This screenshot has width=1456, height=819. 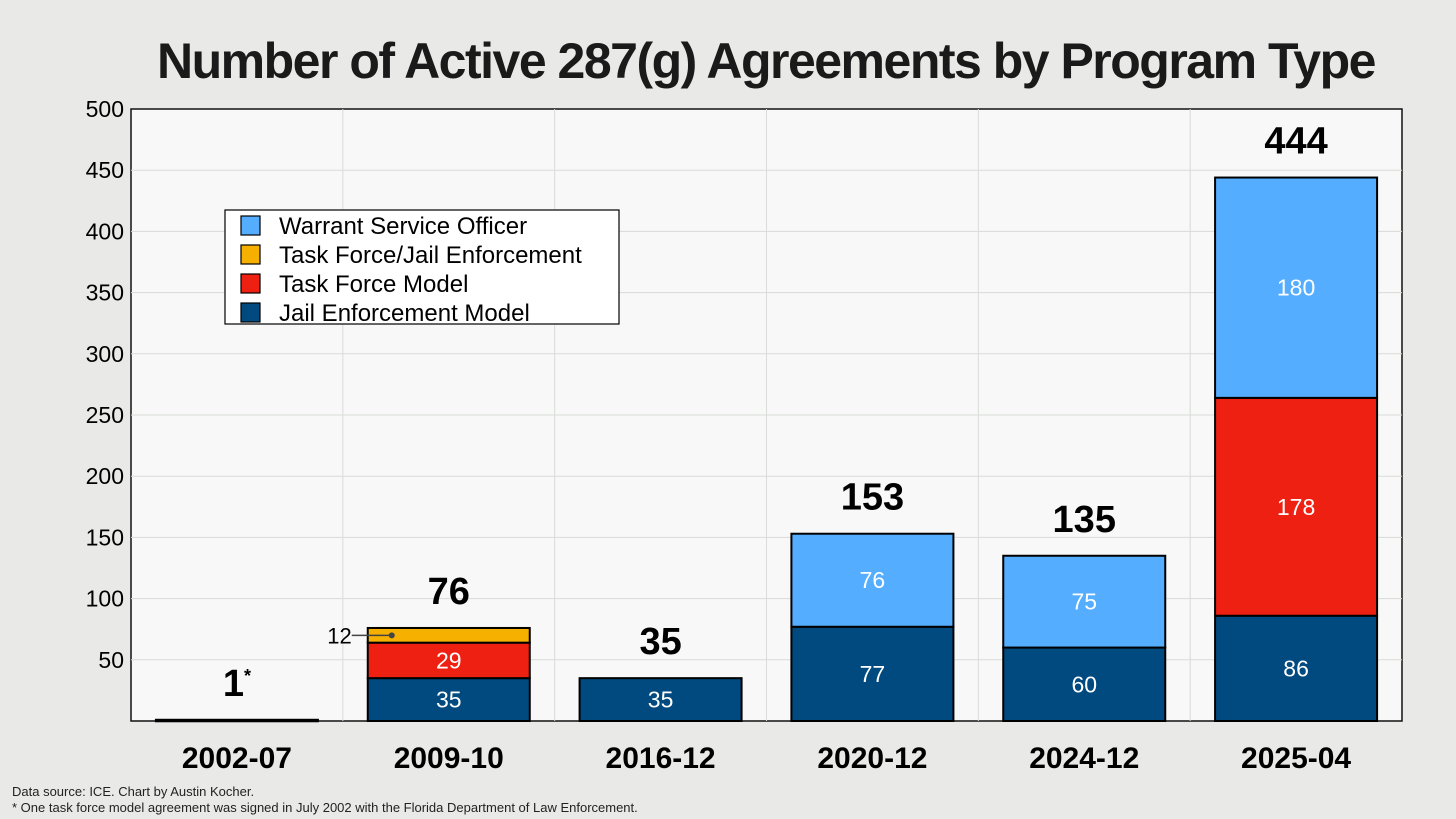 I want to click on x-tick-label: 2009-10, so click(x=449, y=758).